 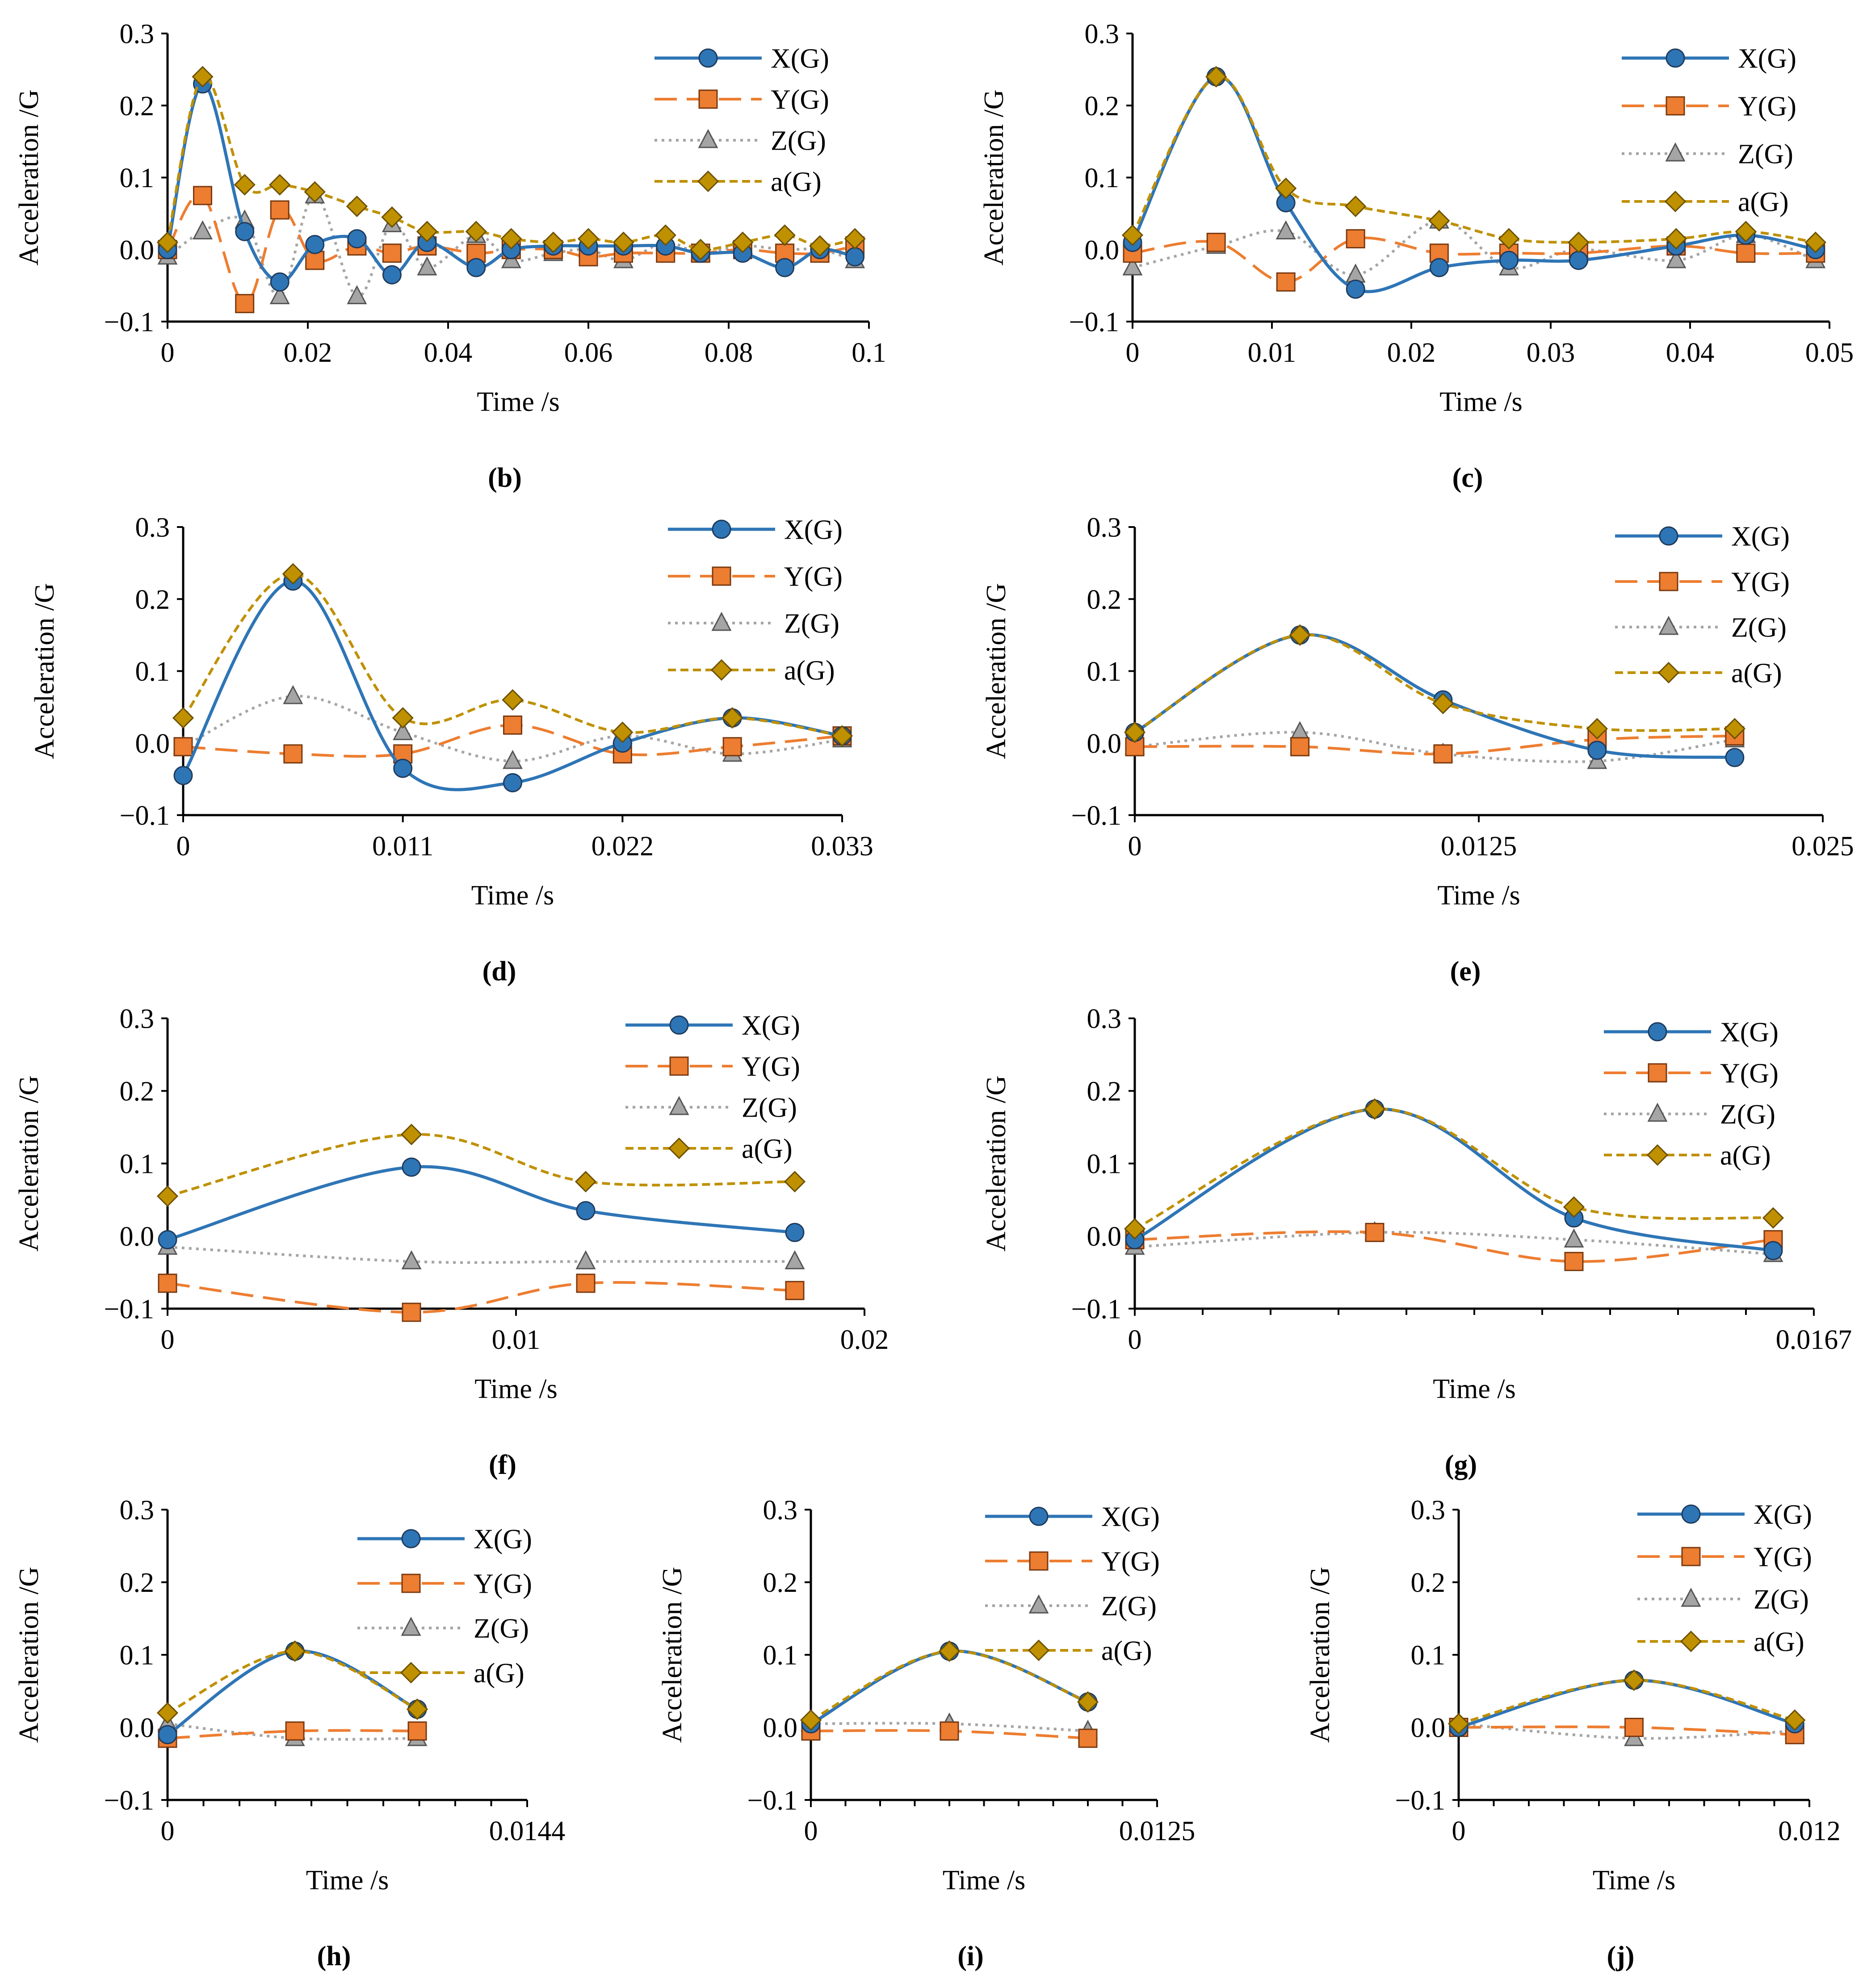 What do you see at coordinates (1479, 847) in the screenshot?
I see `x-tick-label: 0.0125` at bounding box center [1479, 847].